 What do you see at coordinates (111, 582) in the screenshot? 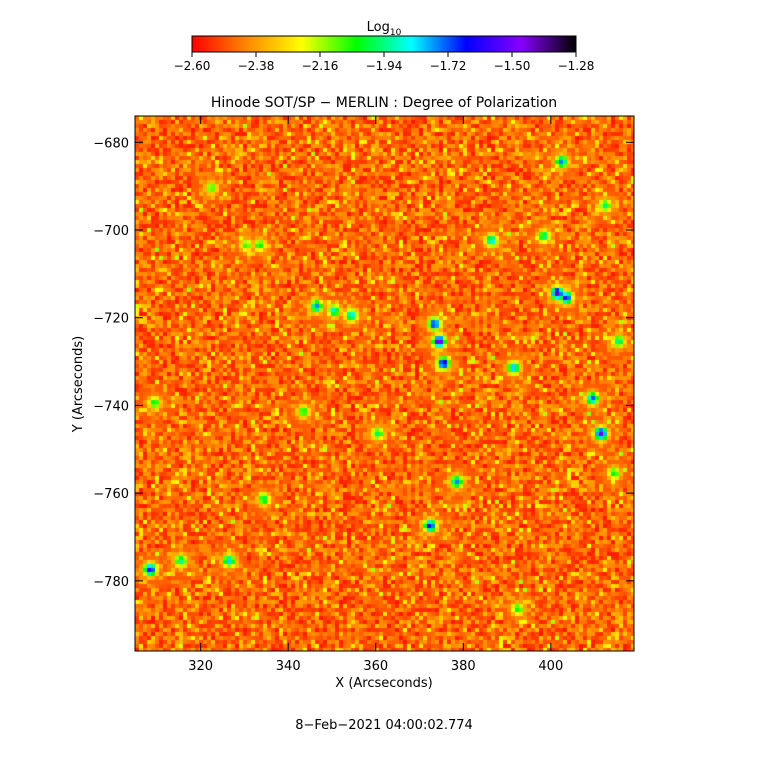
I see `y-tick-label: −780` at bounding box center [111, 582].